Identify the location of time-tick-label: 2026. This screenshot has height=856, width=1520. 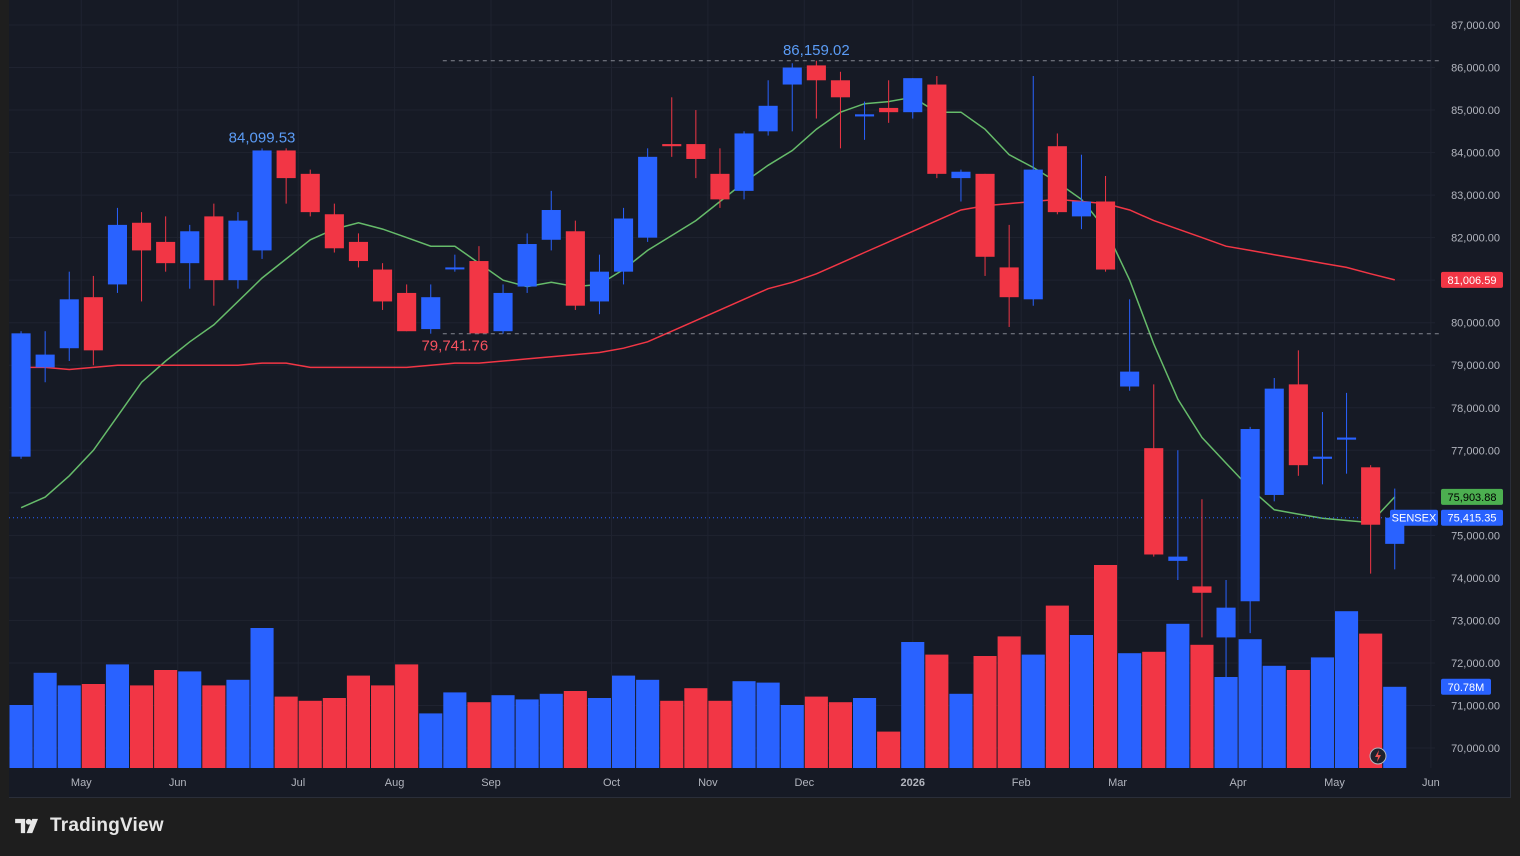
(913, 783).